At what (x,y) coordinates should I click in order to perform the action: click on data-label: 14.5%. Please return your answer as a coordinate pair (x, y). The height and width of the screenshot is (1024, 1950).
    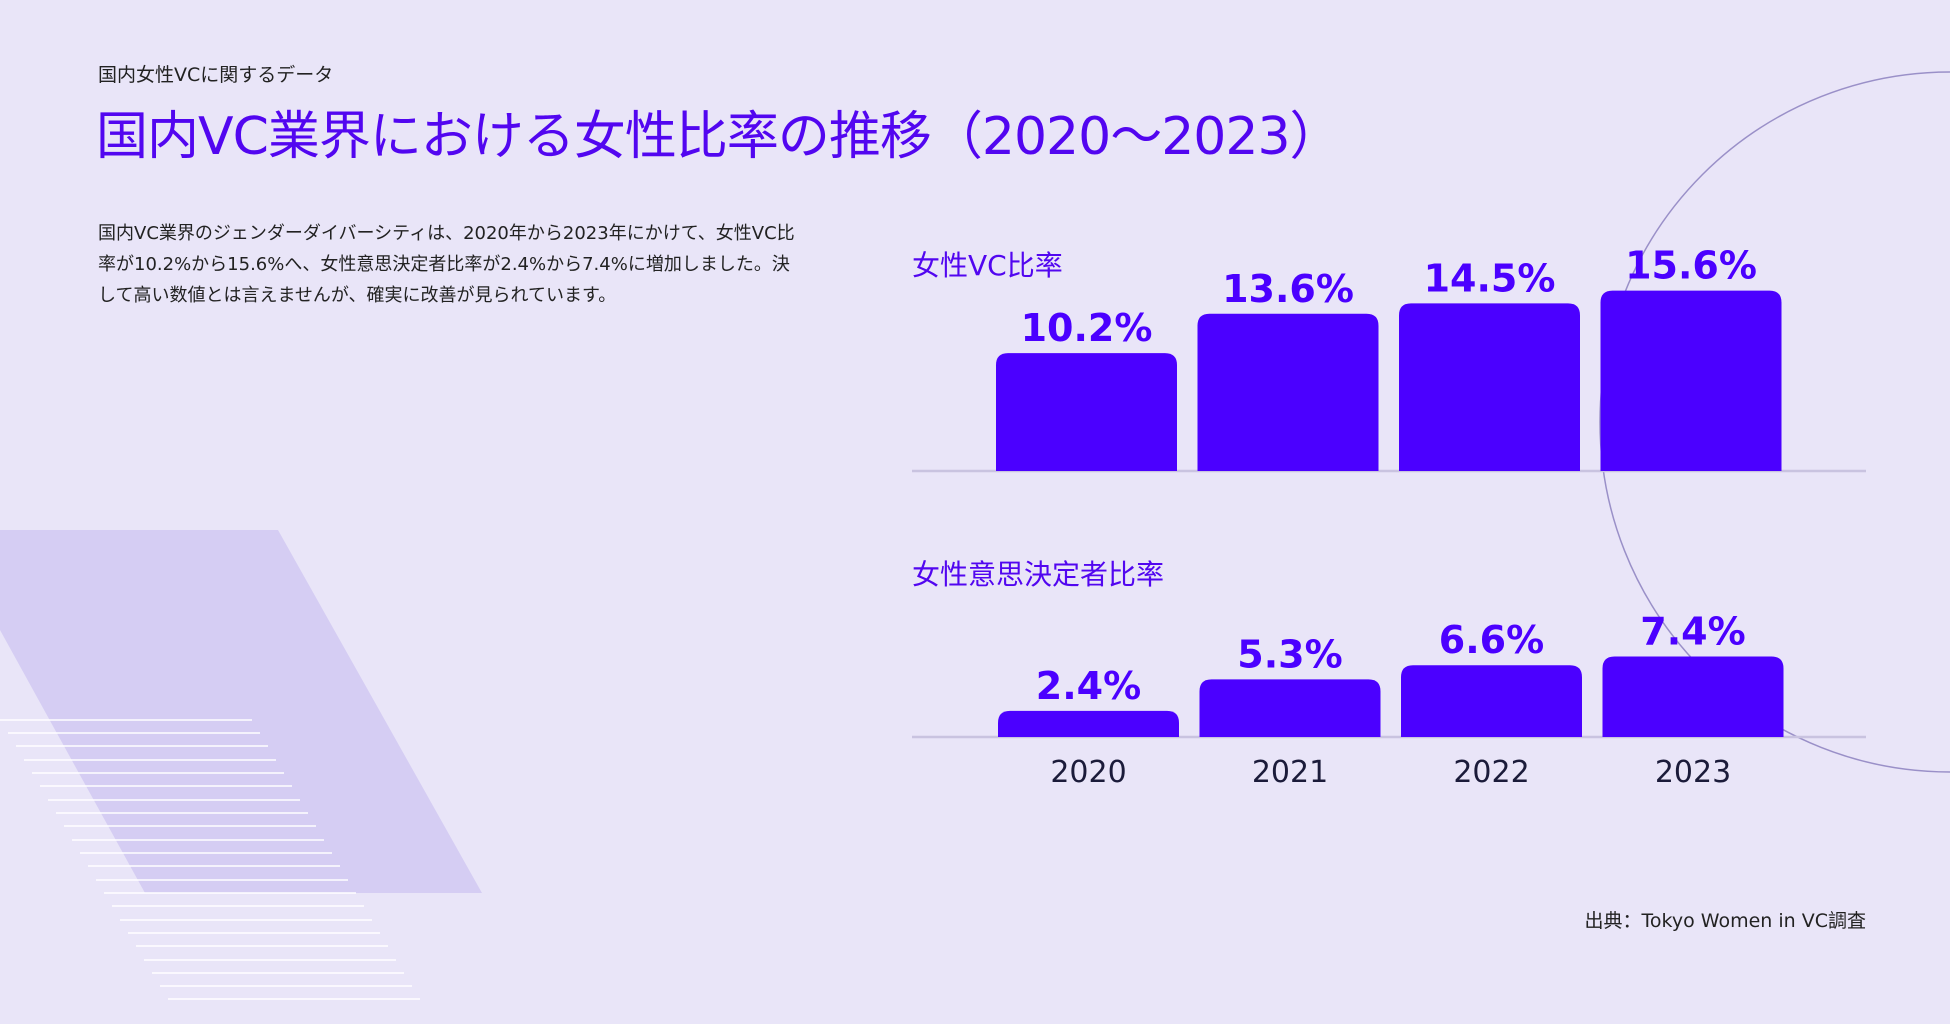
    Looking at the image, I should click on (1490, 278).